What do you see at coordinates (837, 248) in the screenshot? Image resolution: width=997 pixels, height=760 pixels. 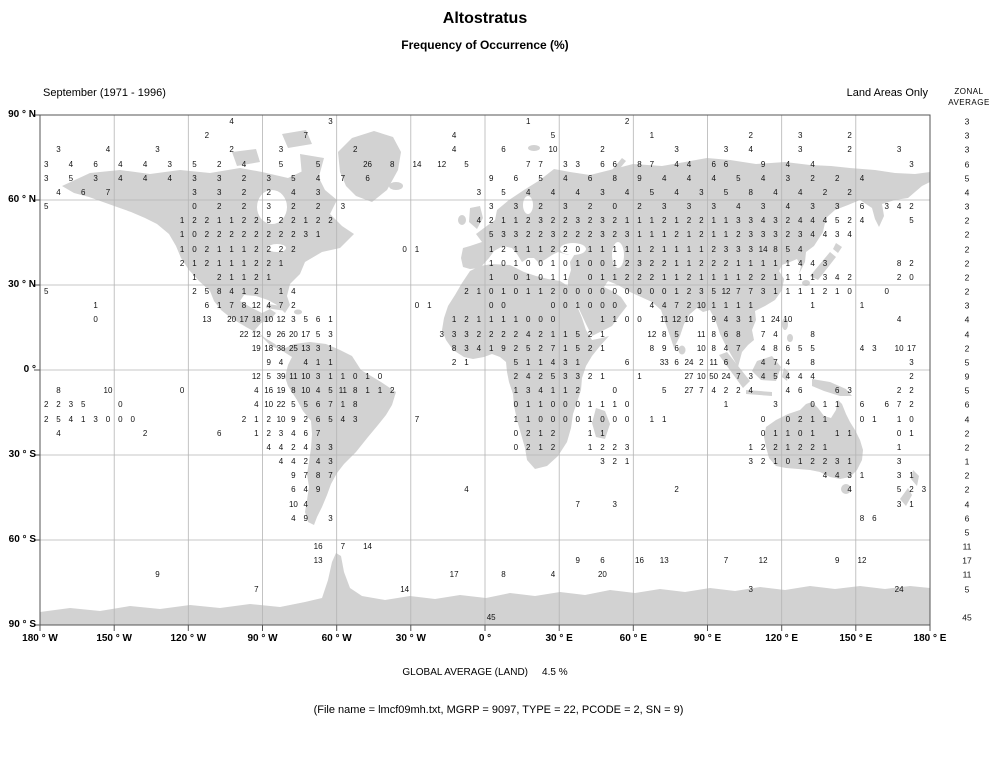 I see `island-hokkaido` at bounding box center [837, 248].